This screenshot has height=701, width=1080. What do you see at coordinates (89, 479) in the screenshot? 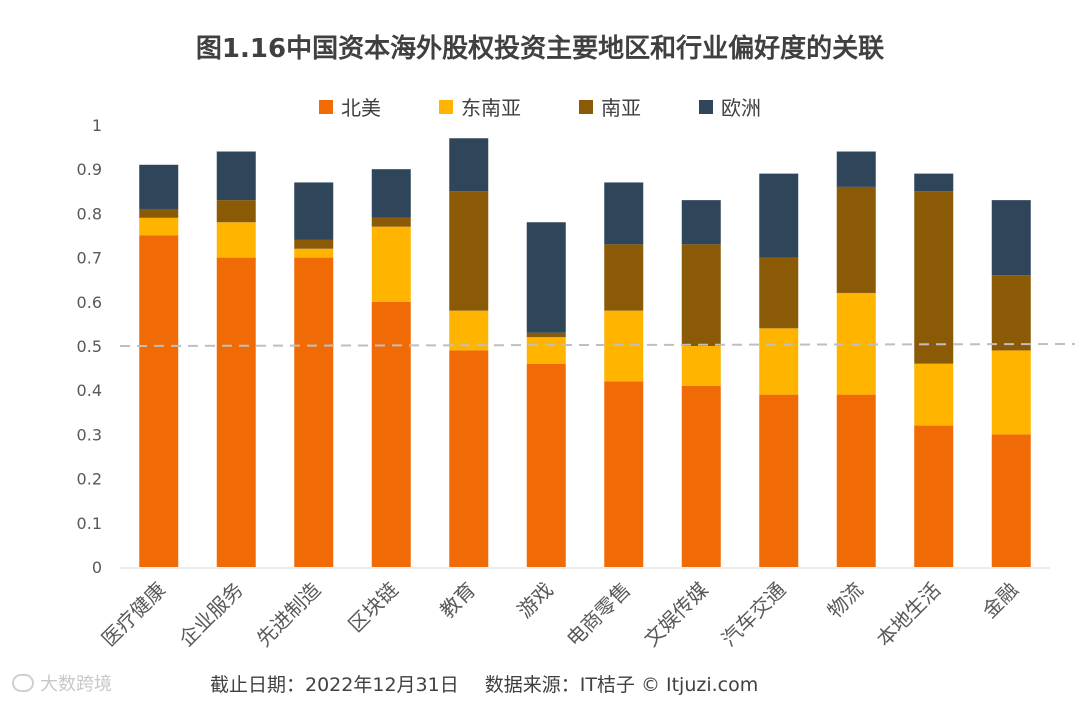
I see `y-tick-label: 0.2` at bounding box center [89, 479].